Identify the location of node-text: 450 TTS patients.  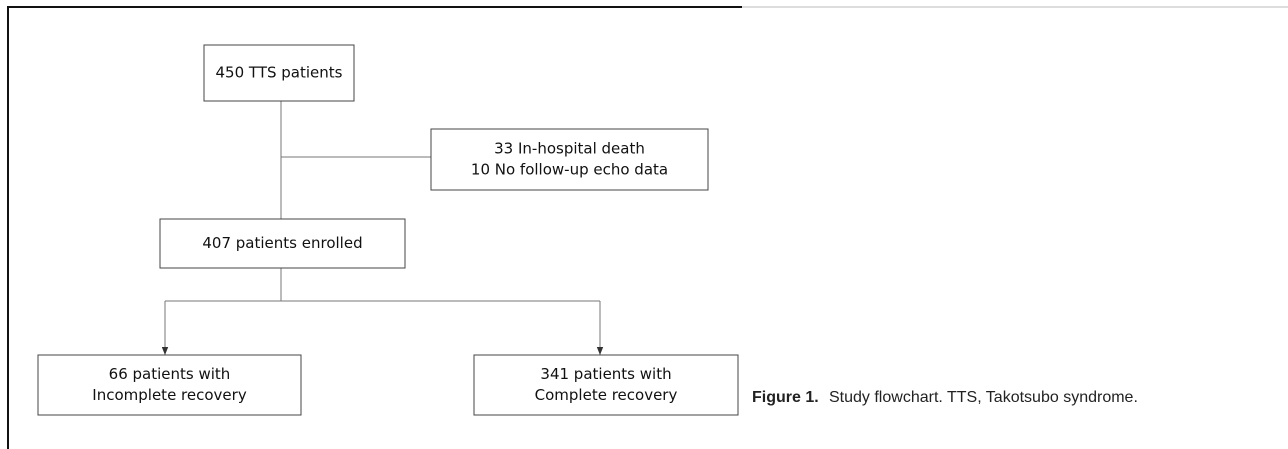
(279, 73).